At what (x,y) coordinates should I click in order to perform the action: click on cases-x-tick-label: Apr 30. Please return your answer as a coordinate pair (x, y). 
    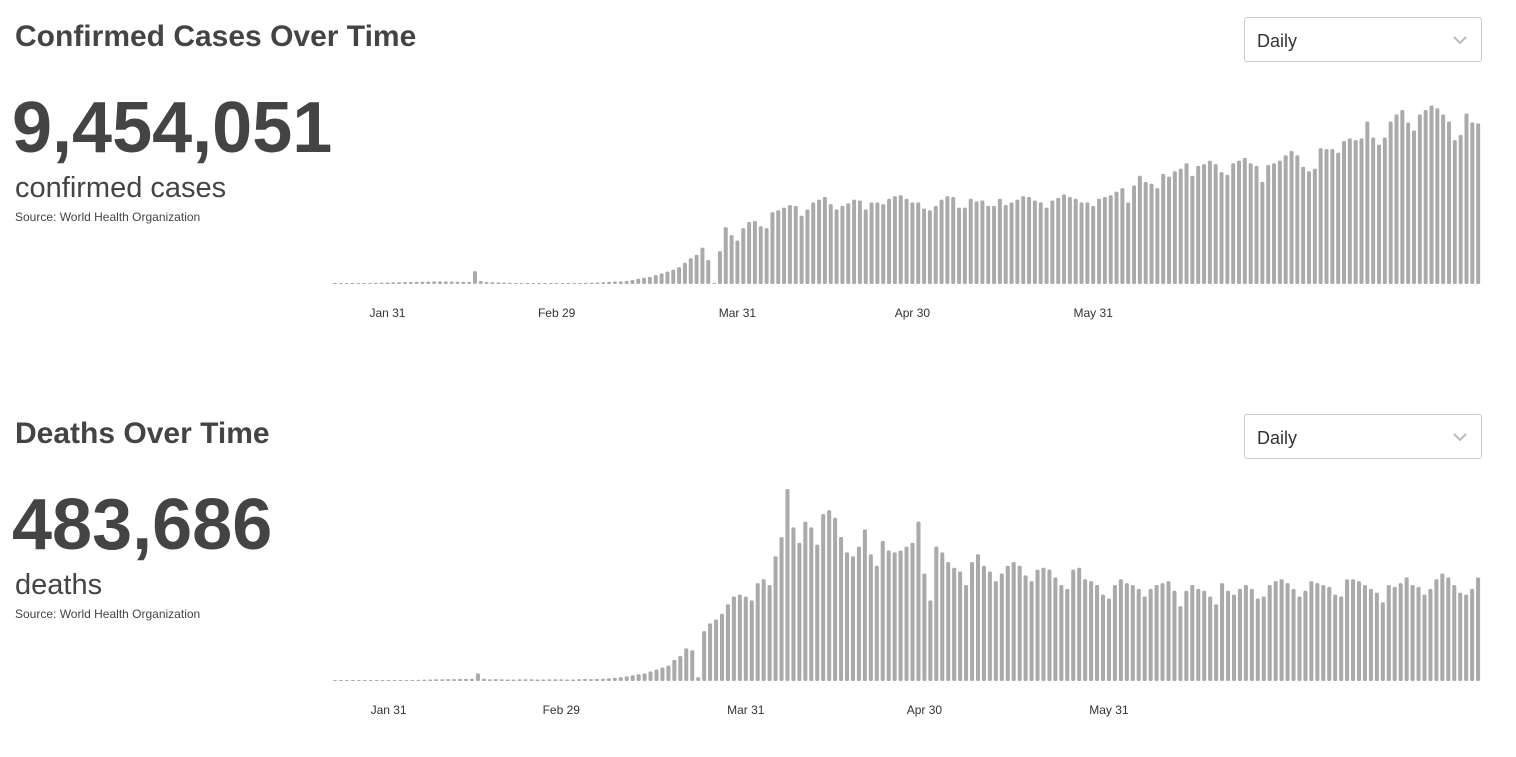
    Looking at the image, I should click on (913, 313).